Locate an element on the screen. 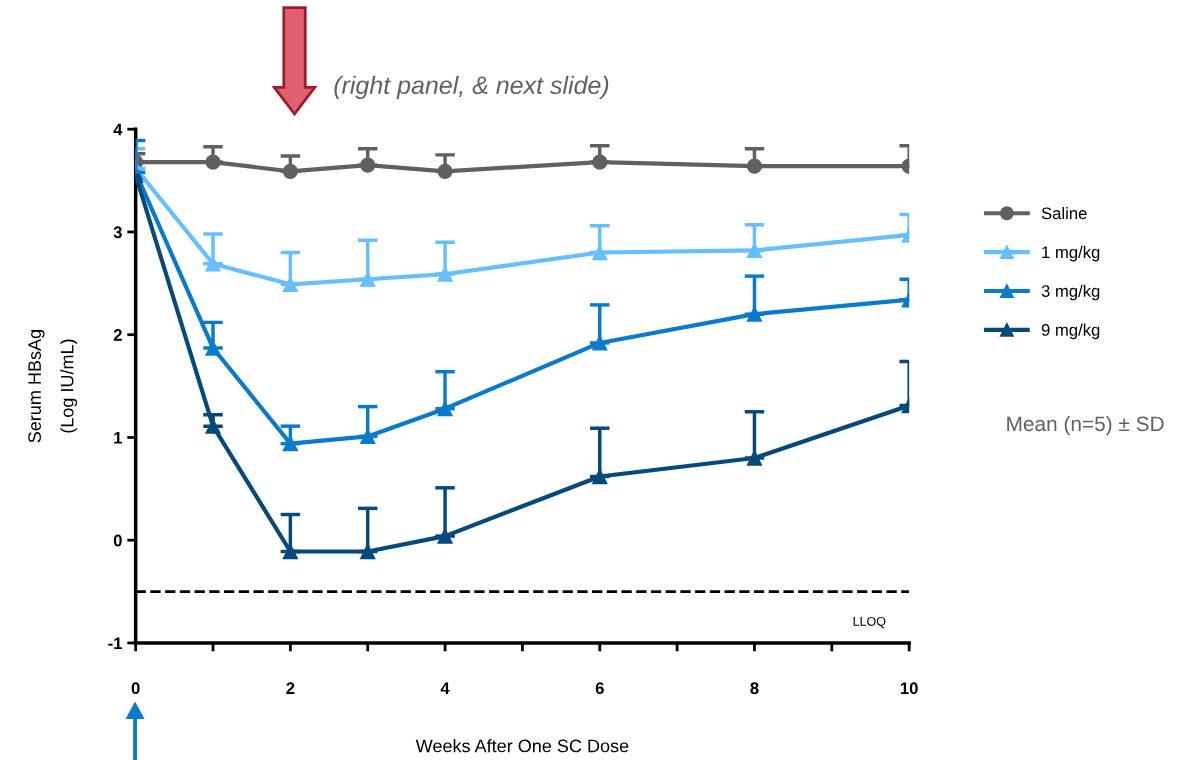  y-tick-label: 3 is located at coordinates (117, 232).